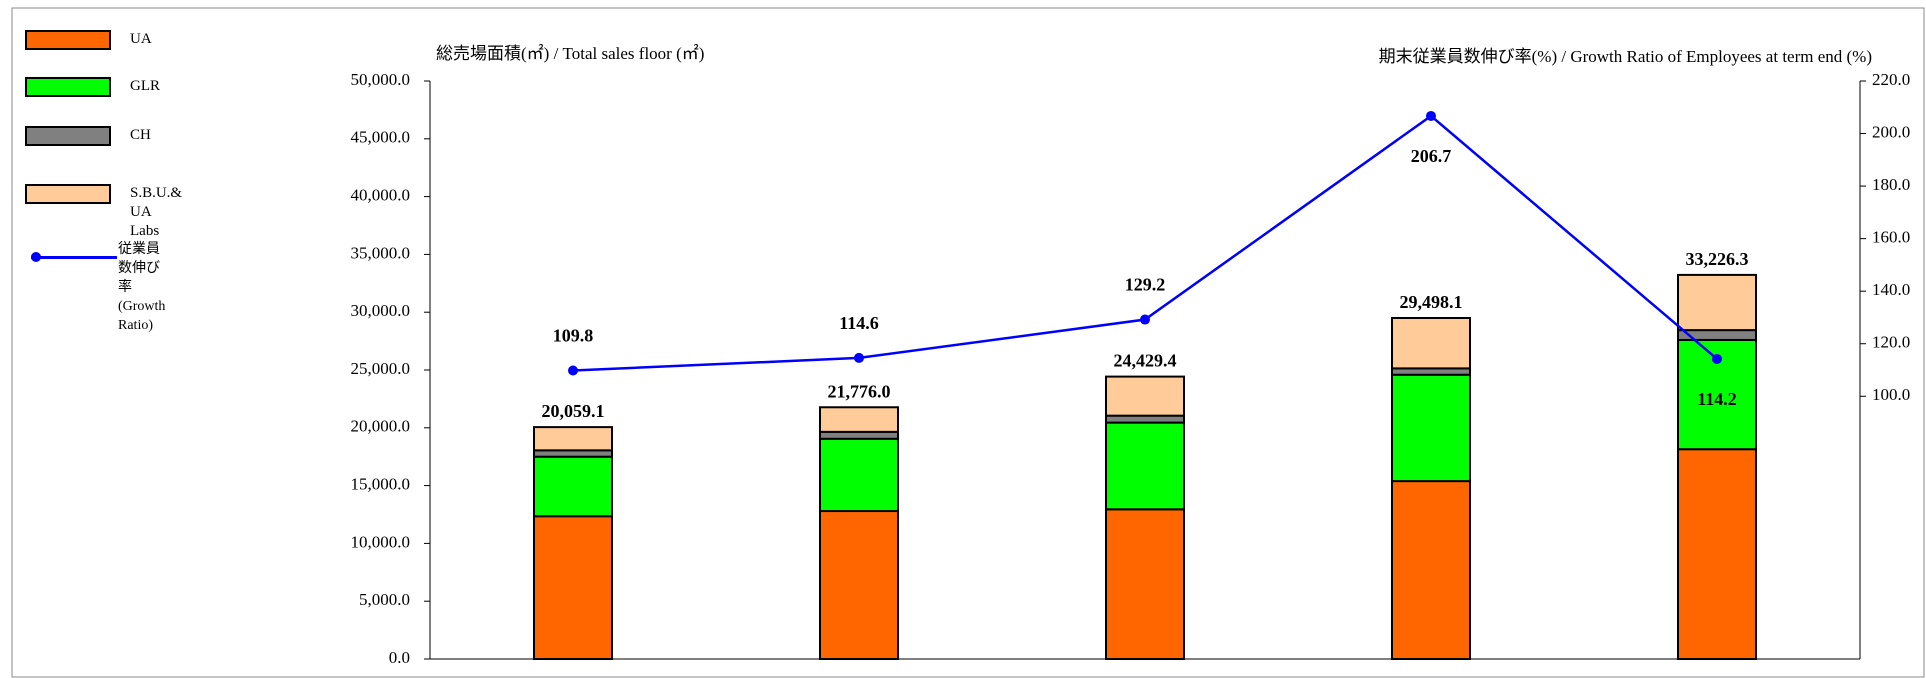  I want to click on y2-tick-label: 140.0, so click(1891, 289).